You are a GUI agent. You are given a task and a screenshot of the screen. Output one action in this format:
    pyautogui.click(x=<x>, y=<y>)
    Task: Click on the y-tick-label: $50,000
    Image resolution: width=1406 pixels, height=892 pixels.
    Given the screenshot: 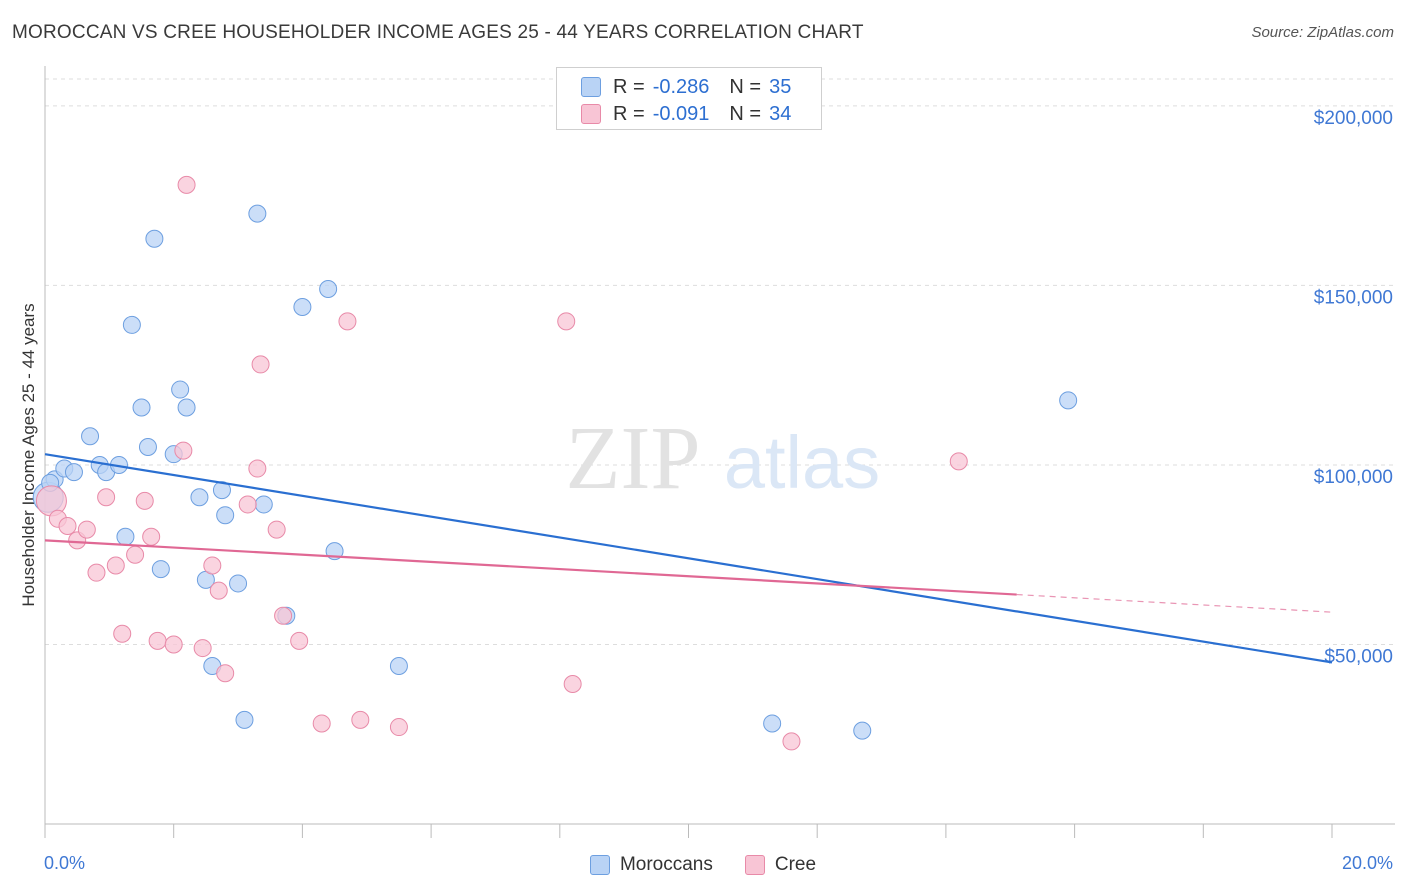 What is the action you would take?
    pyautogui.click(x=1358, y=656)
    